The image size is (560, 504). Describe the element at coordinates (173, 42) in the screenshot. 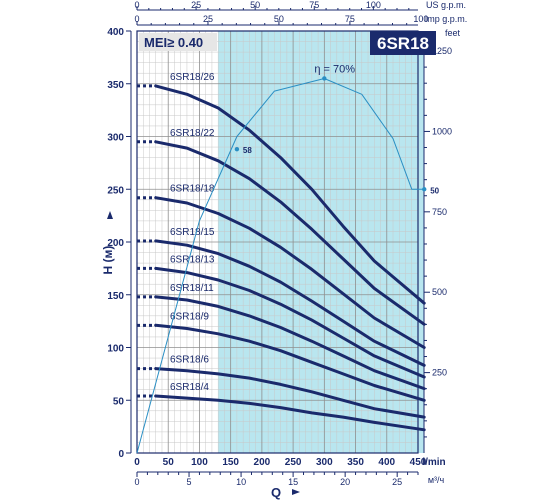

I see `mei-label: MEI≥ 0.40` at that location.